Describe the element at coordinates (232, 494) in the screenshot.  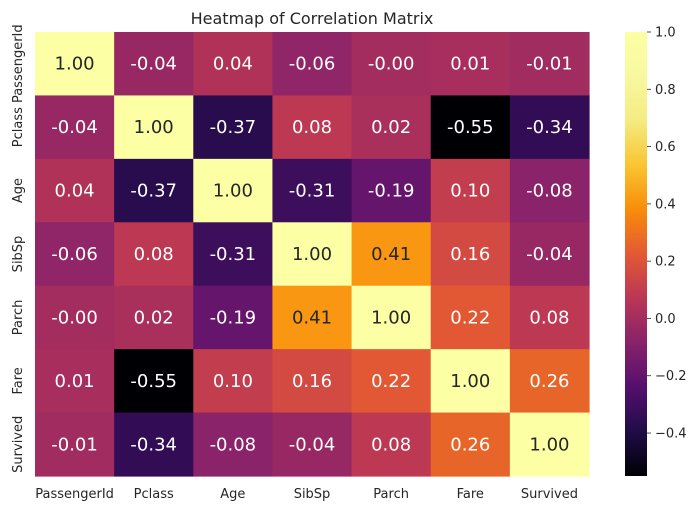
I see `x-tick-label: Age` at that location.